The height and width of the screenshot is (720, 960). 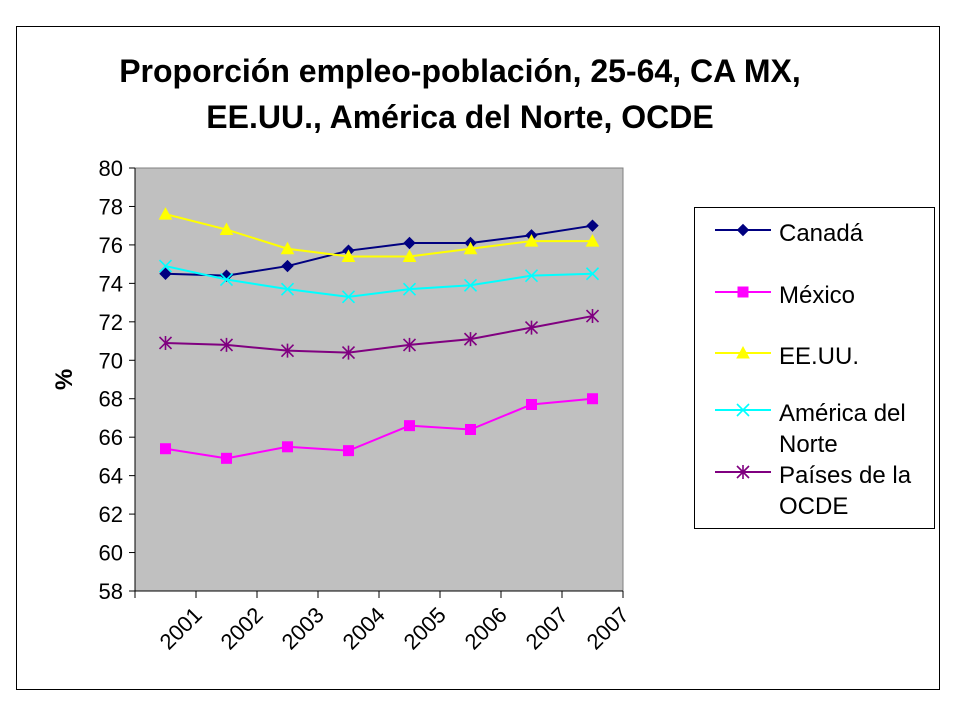 I want to click on y-tick-label: 58, so click(x=111, y=591).